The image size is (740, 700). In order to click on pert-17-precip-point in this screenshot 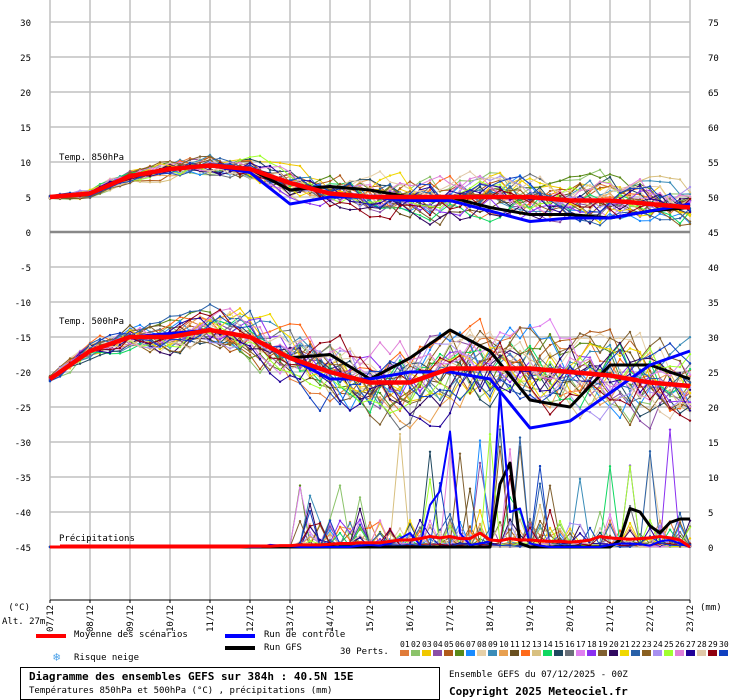, I will do `click(430, 520)`.